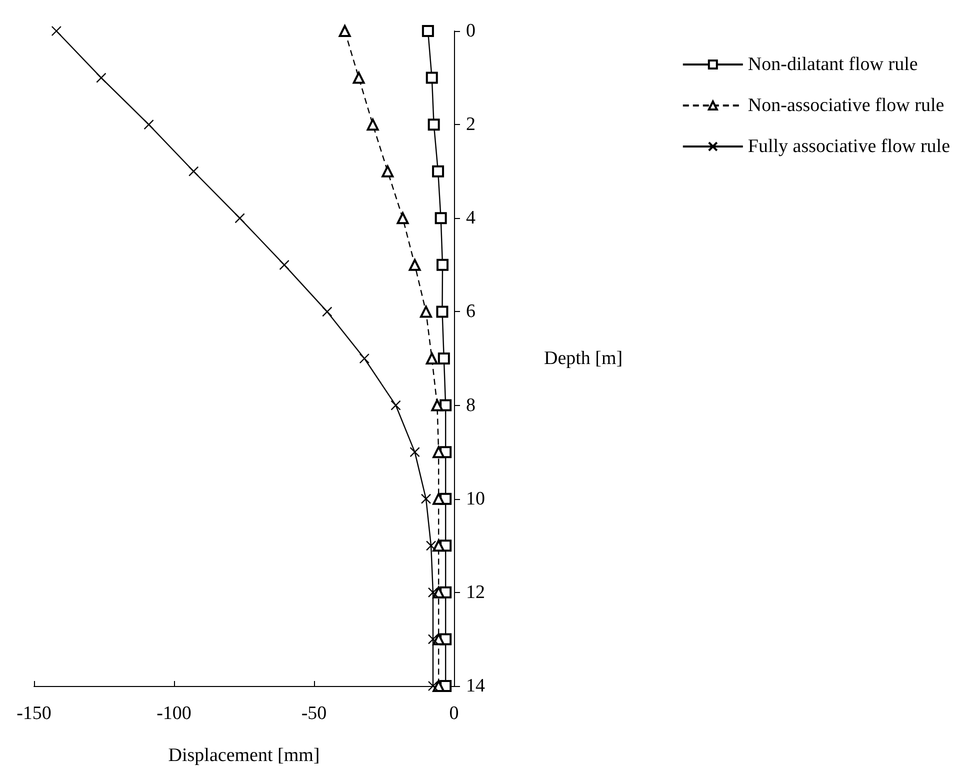 This screenshot has height=783, width=965. I want to click on y-tick-label: 8, so click(471, 405).